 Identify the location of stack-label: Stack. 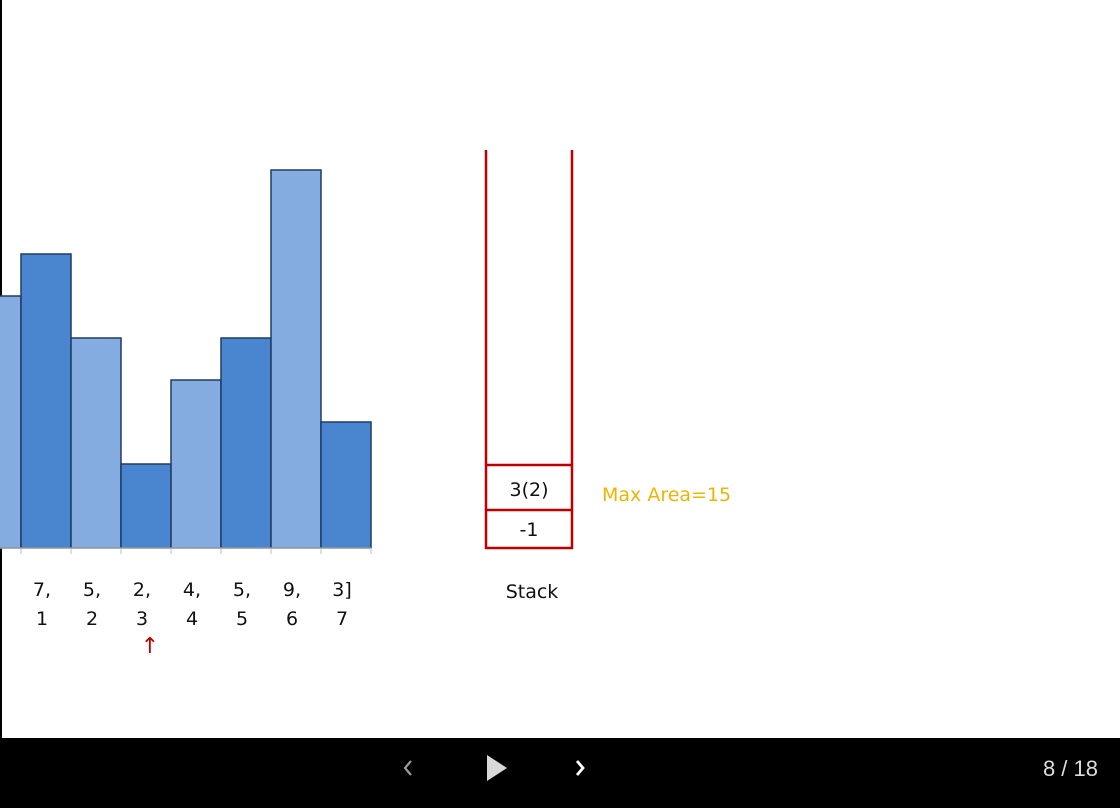
(532, 592).